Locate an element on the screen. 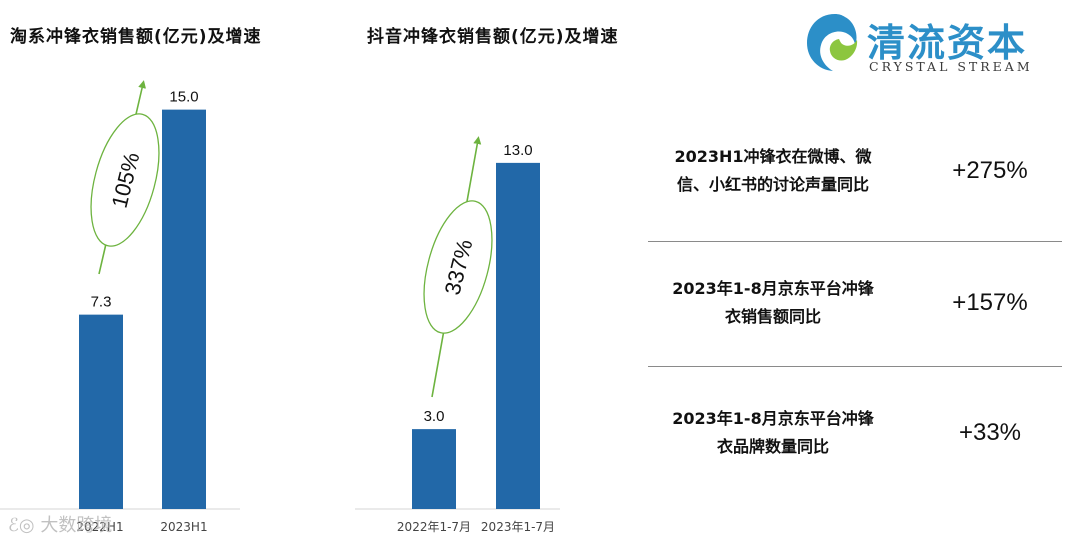 The image size is (1080, 541). watermark: ℰ◎ 大数跨境 is located at coordinates (60, 524).